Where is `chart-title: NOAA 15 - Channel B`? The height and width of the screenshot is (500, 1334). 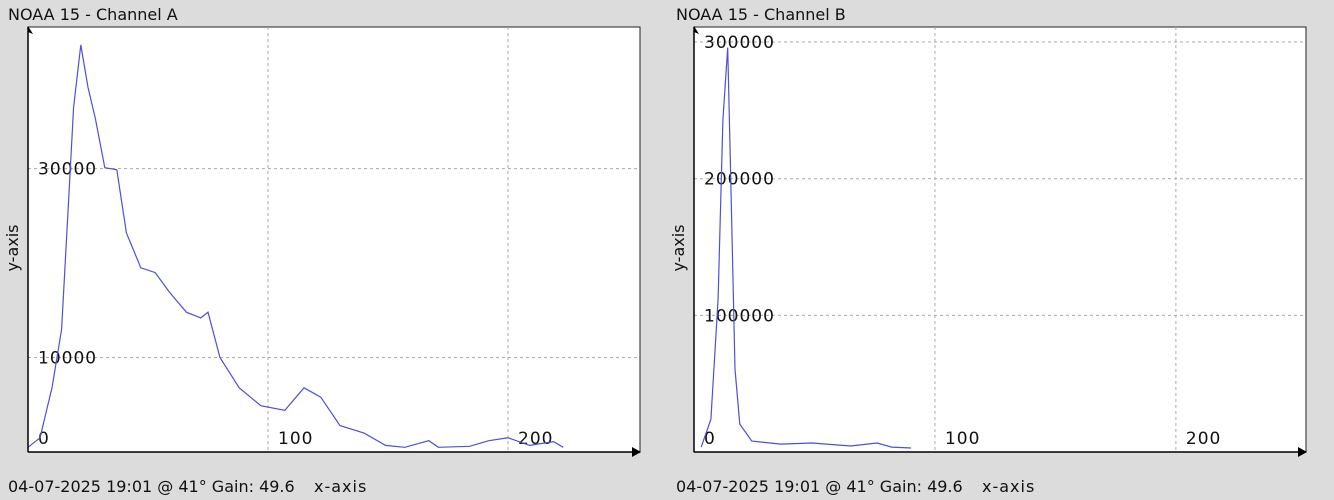 chart-title: NOAA 15 - Channel B is located at coordinates (761, 14).